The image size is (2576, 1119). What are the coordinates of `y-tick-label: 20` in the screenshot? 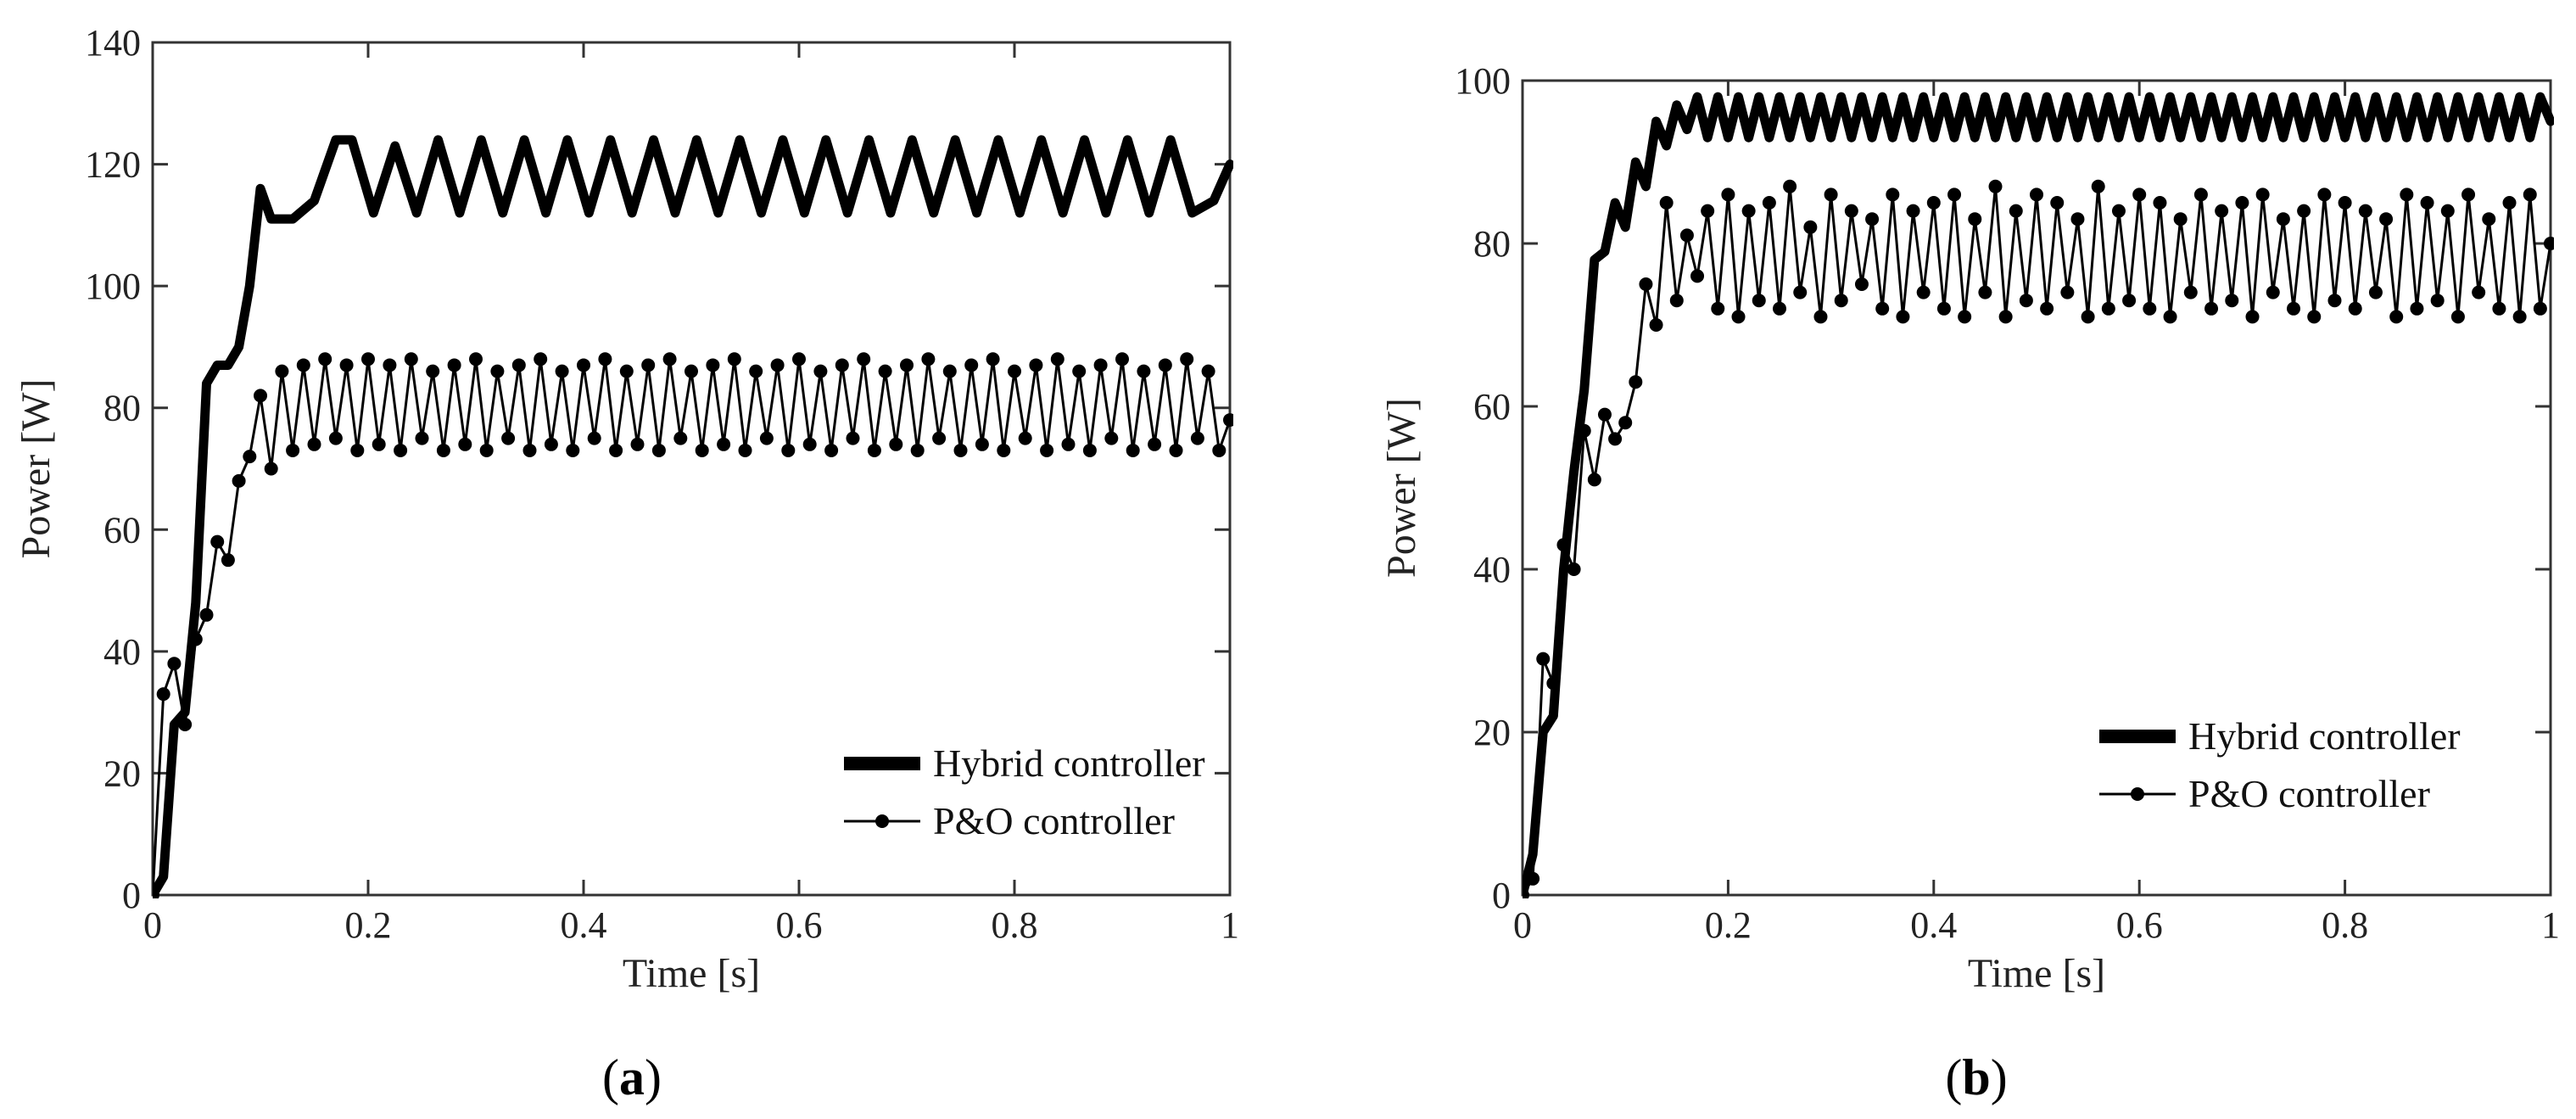 It's located at (122, 773).